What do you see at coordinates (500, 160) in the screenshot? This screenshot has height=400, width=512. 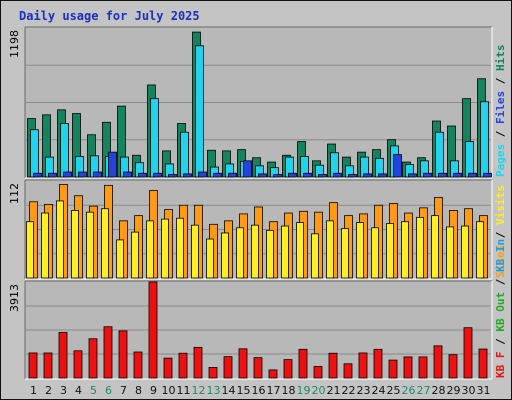 I see `legend-pages: Pages` at bounding box center [500, 160].